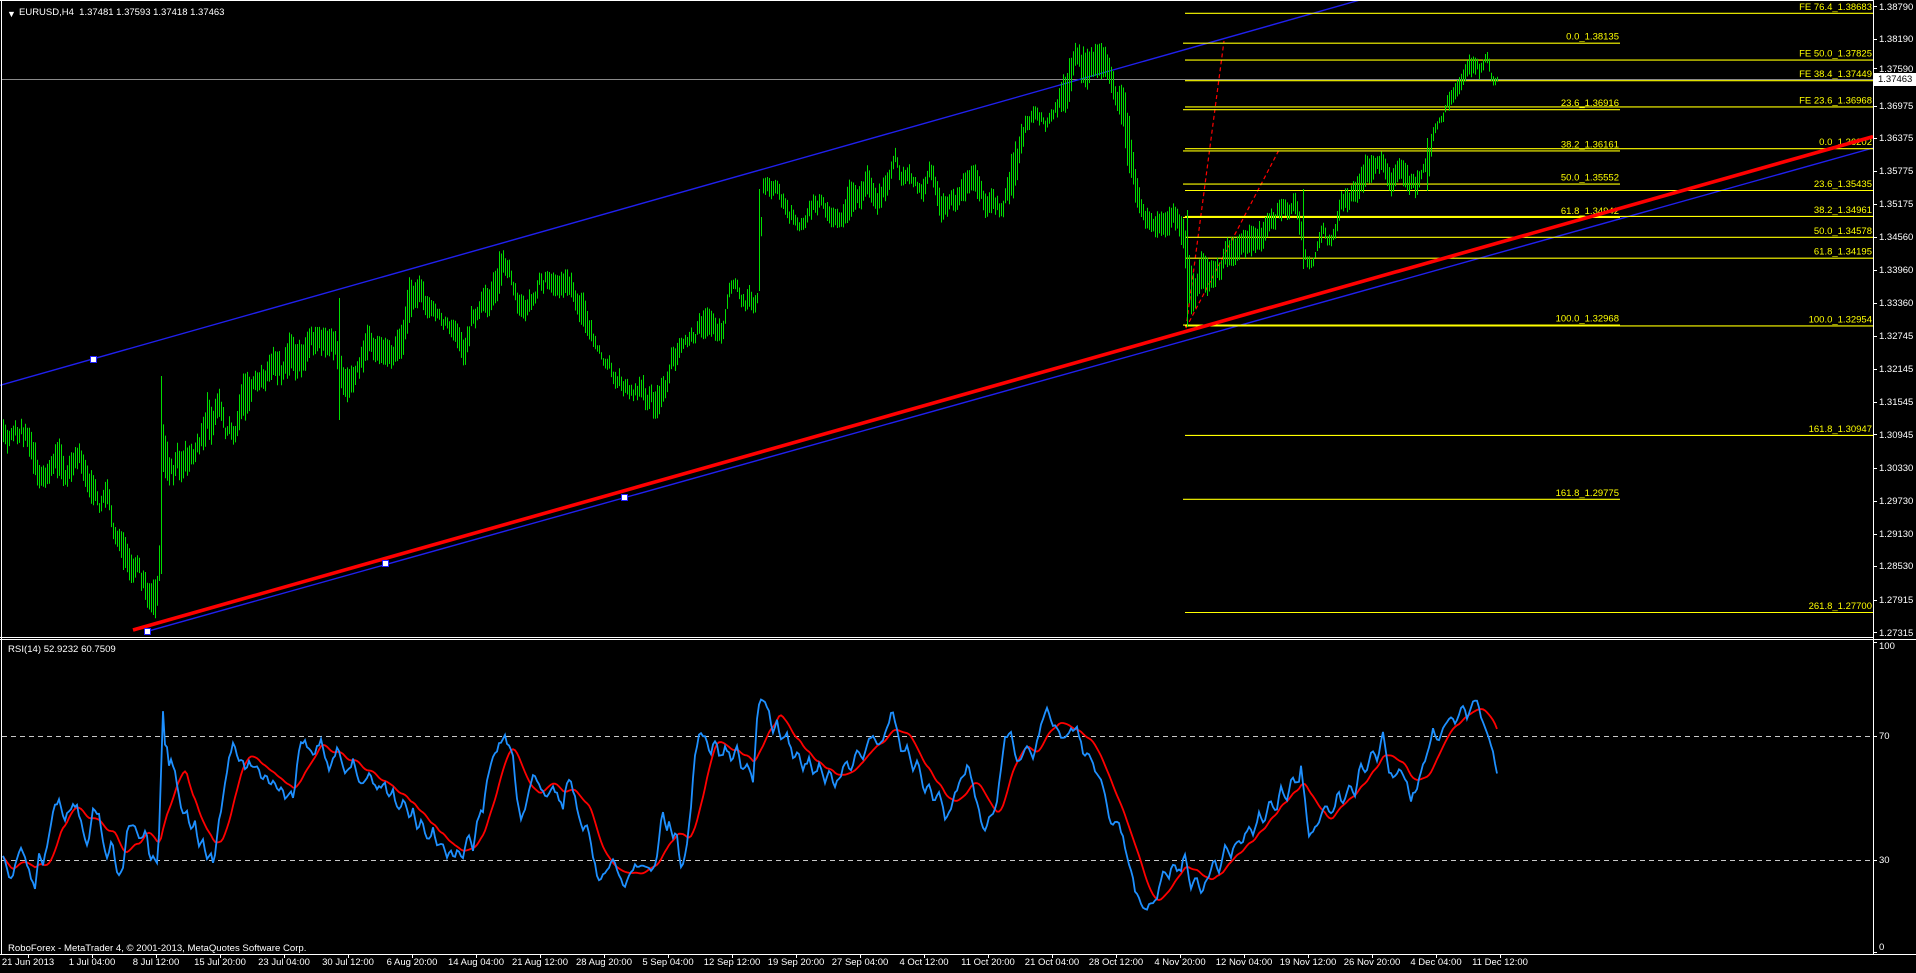 The image size is (1916, 973). Describe the element at coordinates (1843, 252) in the screenshot. I see `svg-text: 61.8_1.34195` at that location.